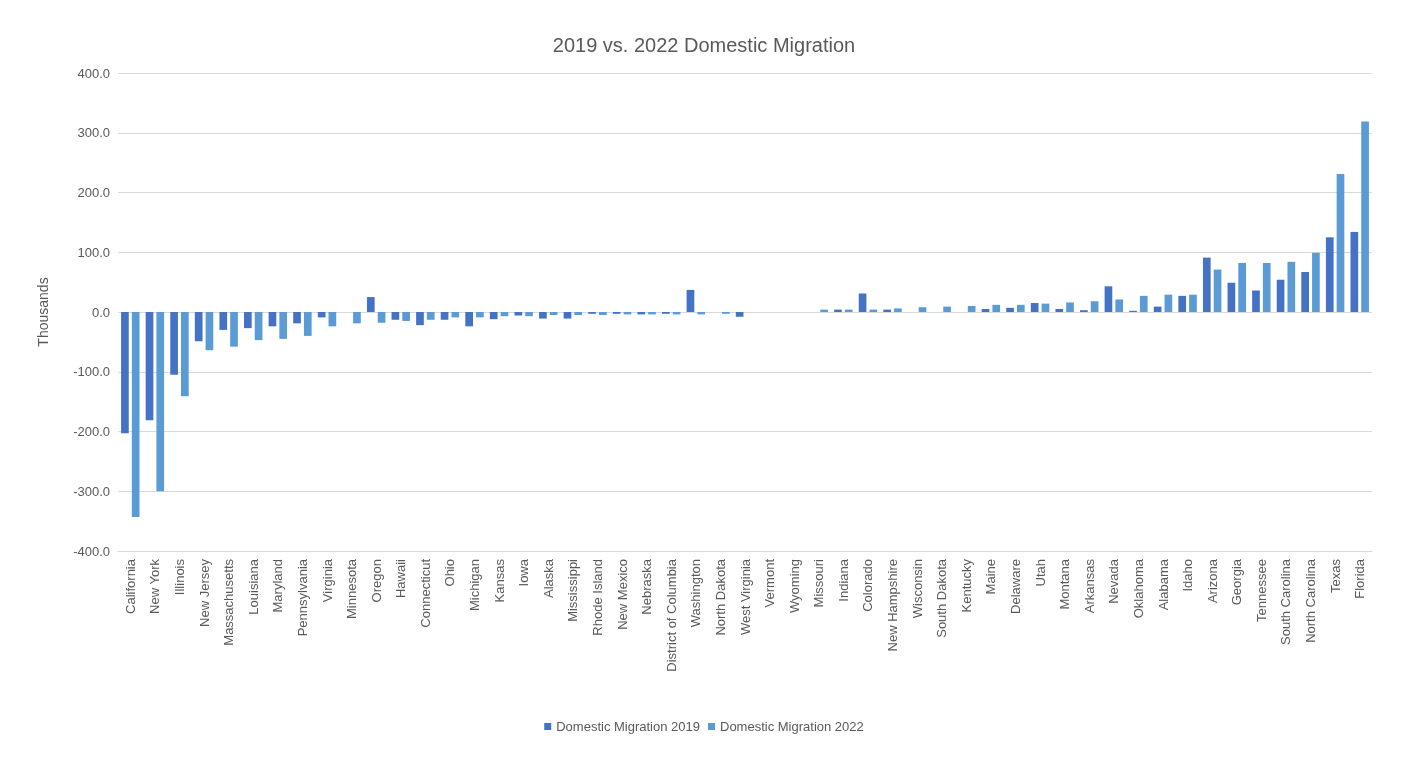 This screenshot has height=760, width=1408. Describe the element at coordinates (1040, 573) in the screenshot. I see `x-tick-label: Utah` at that location.